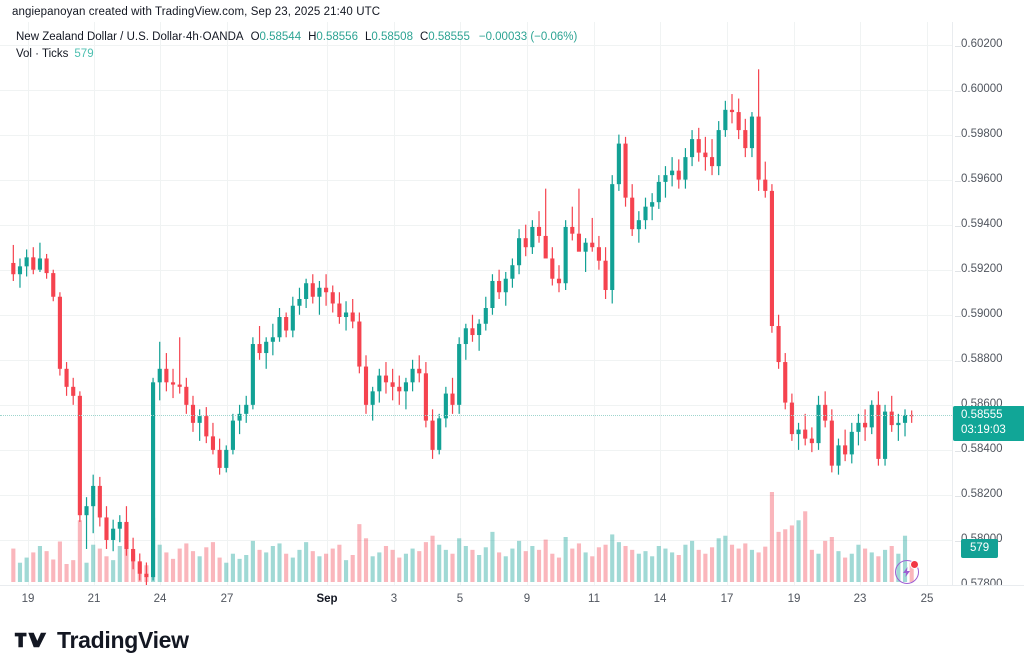  Describe the element at coordinates (296, 54) in the screenshot. I see `legend-volume-row: Vol · Ticks 579` at that location.